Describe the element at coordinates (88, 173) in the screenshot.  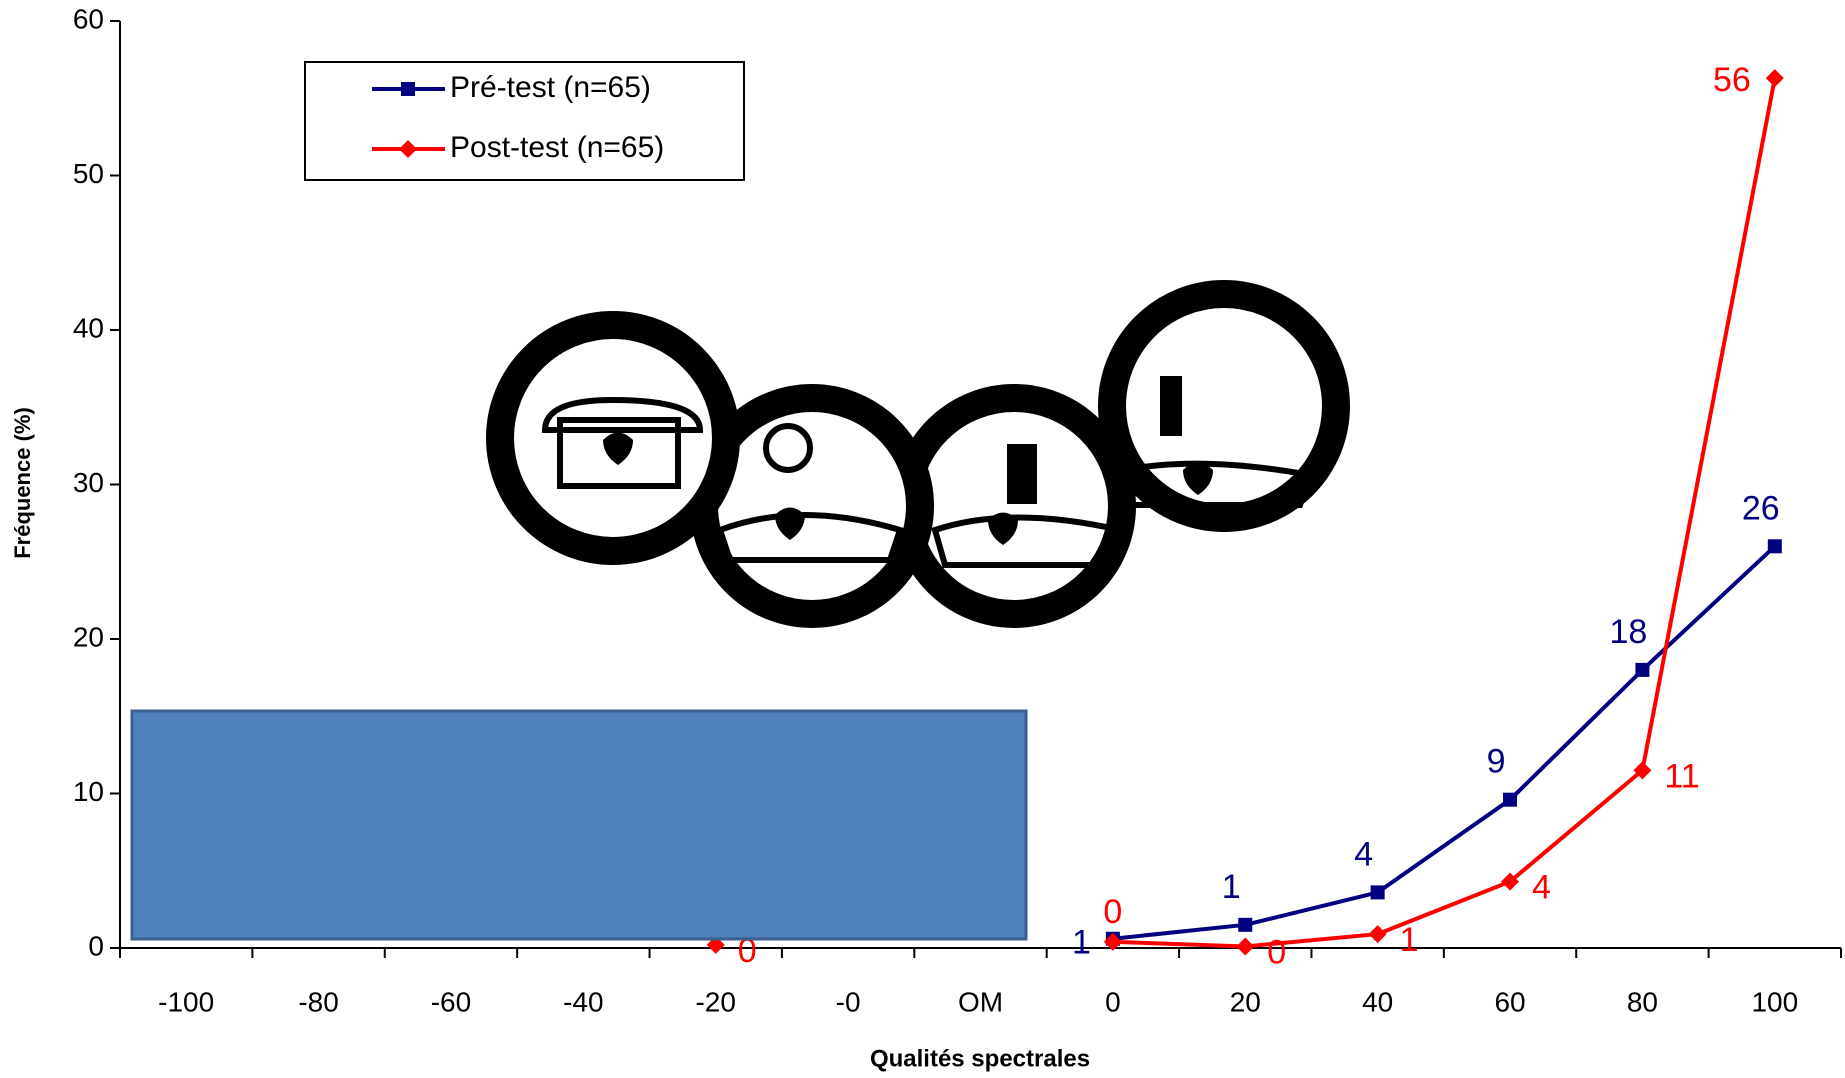
I see `y-tick-label: 50` at that location.